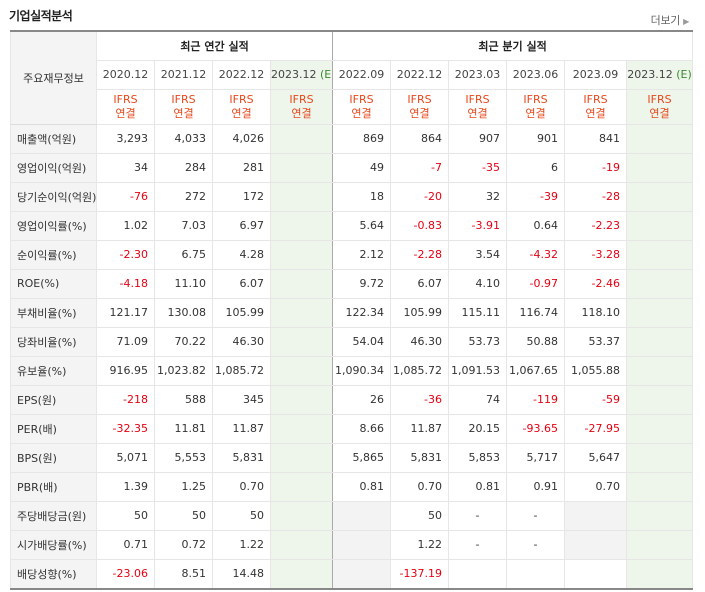  Describe the element at coordinates (241, 341) in the screenshot. I see `table-cell: 46.30` at that location.